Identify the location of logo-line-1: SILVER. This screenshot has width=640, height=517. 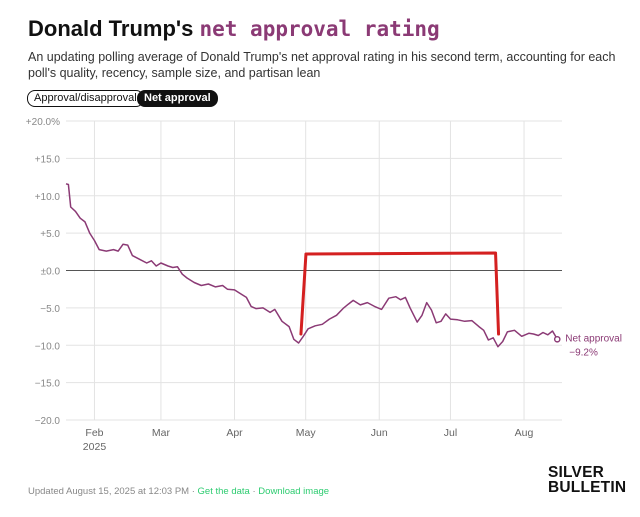
(576, 472).